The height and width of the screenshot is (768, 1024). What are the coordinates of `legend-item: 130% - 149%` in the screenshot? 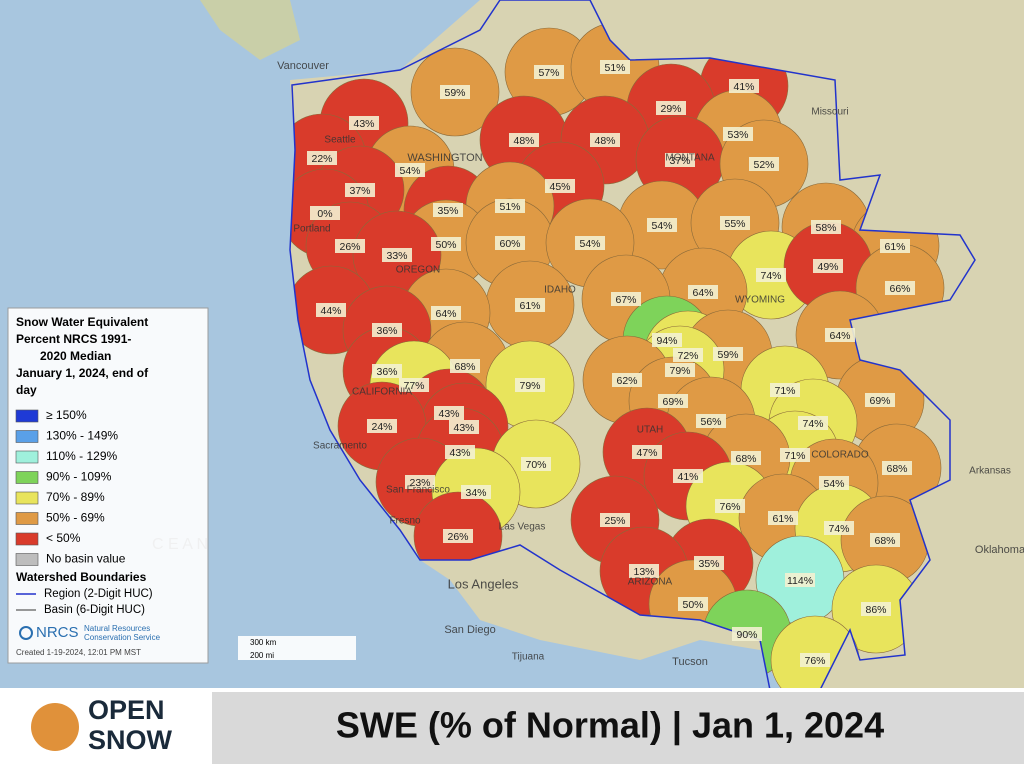 It's located at (82, 436).